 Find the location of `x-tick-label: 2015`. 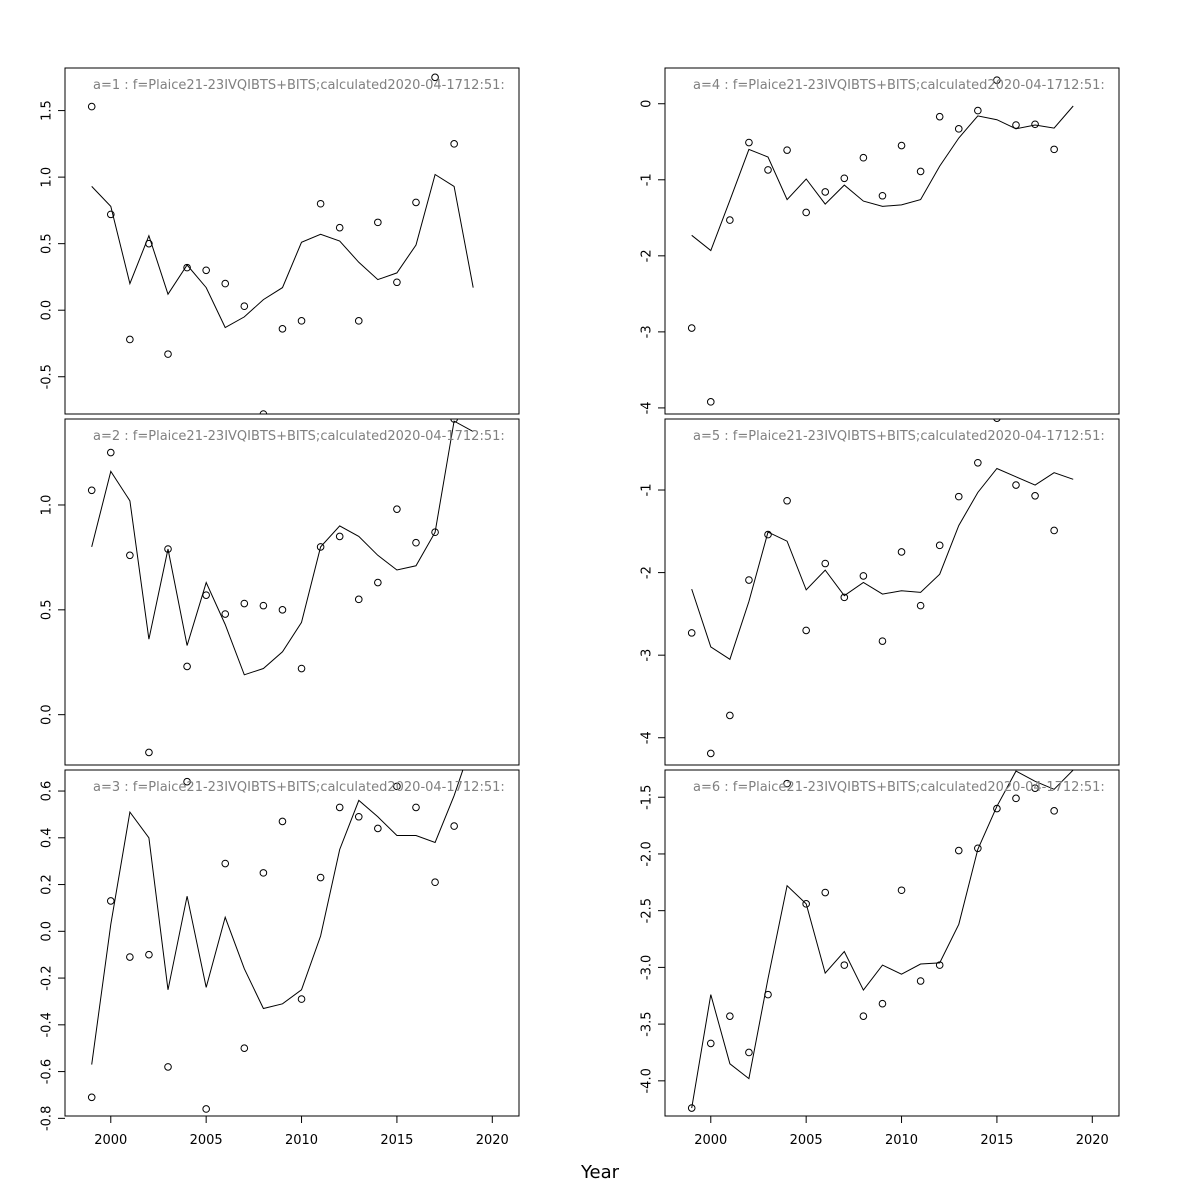

x-tick-label: 2015 is located at coordinates (996, 1140).